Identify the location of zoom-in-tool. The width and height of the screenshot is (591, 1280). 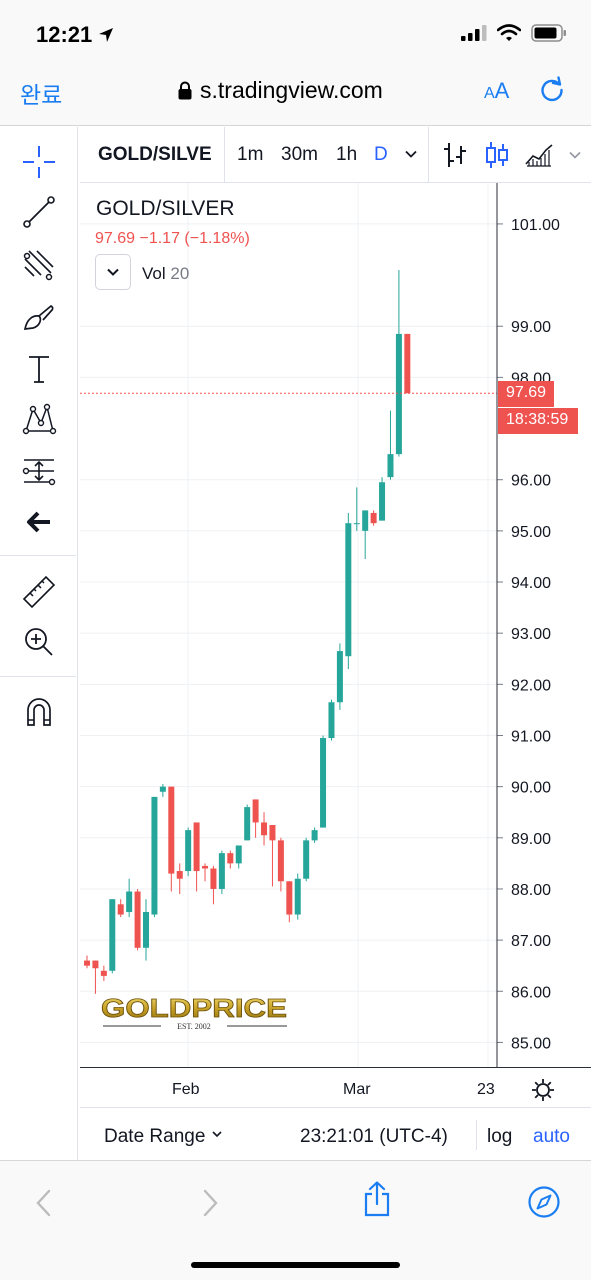
(39, 642).